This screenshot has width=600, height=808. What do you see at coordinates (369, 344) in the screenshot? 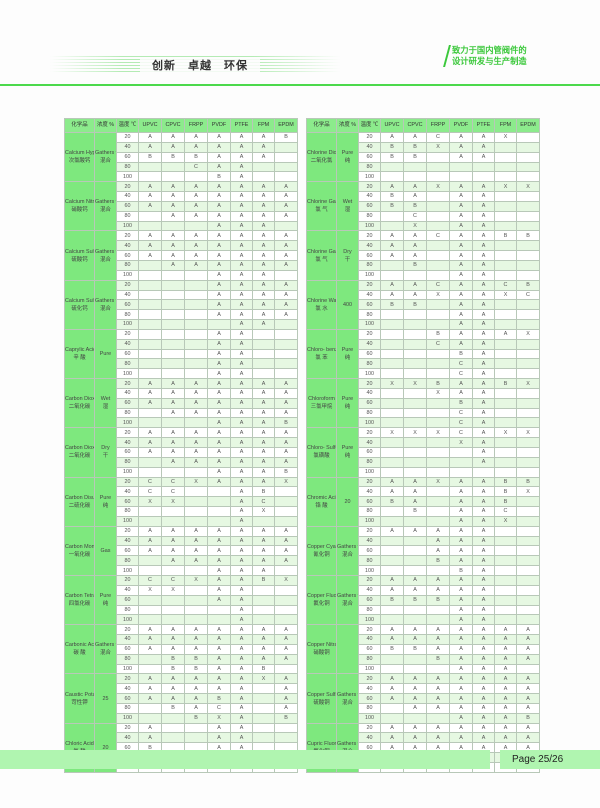
I see `temperature-cell: 40` at bounding box center [369, 344].